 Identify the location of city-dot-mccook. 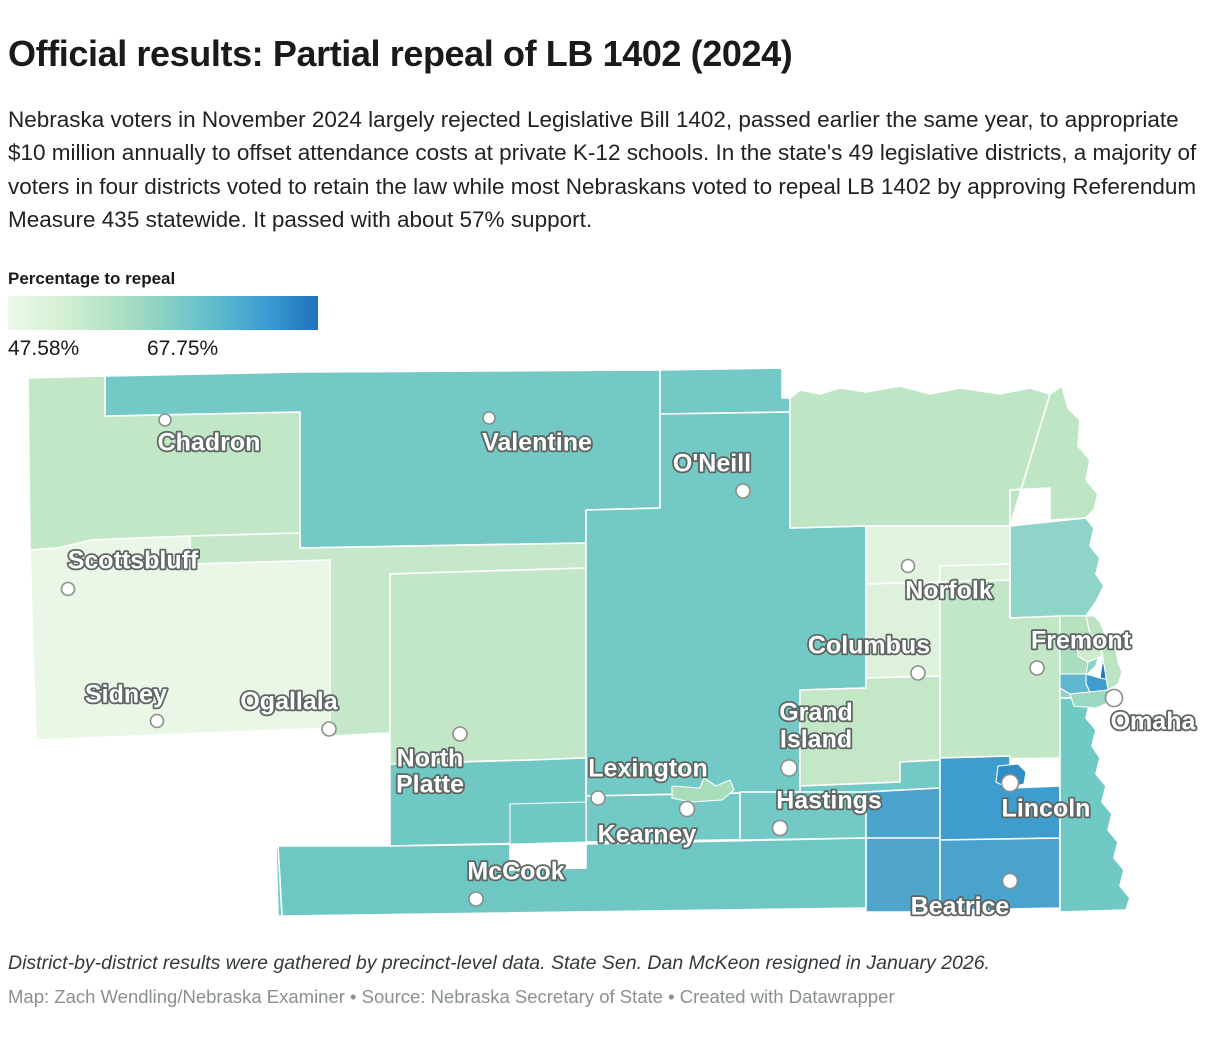
(476, 899).